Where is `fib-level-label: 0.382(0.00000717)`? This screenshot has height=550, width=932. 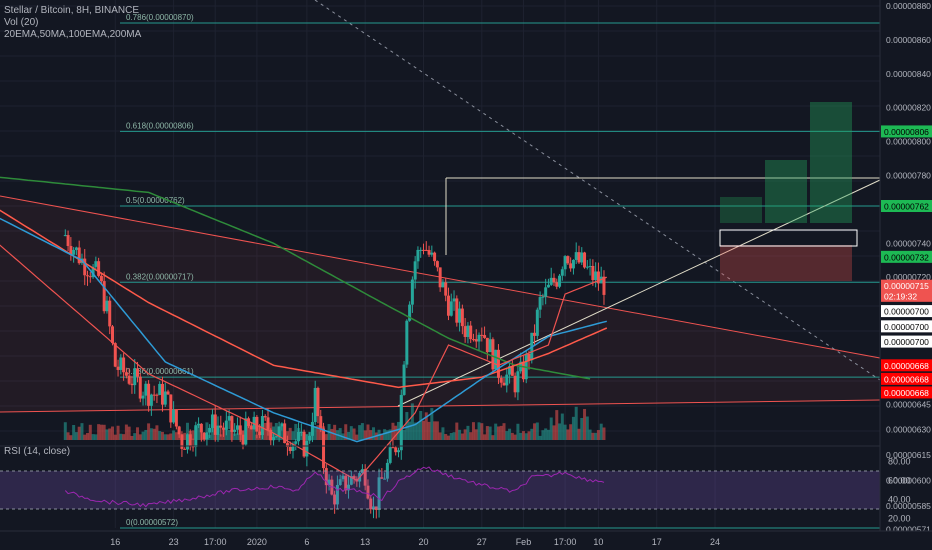 fib-level-label: 0.382(0.00000717) is located at coordinates (160, 276).